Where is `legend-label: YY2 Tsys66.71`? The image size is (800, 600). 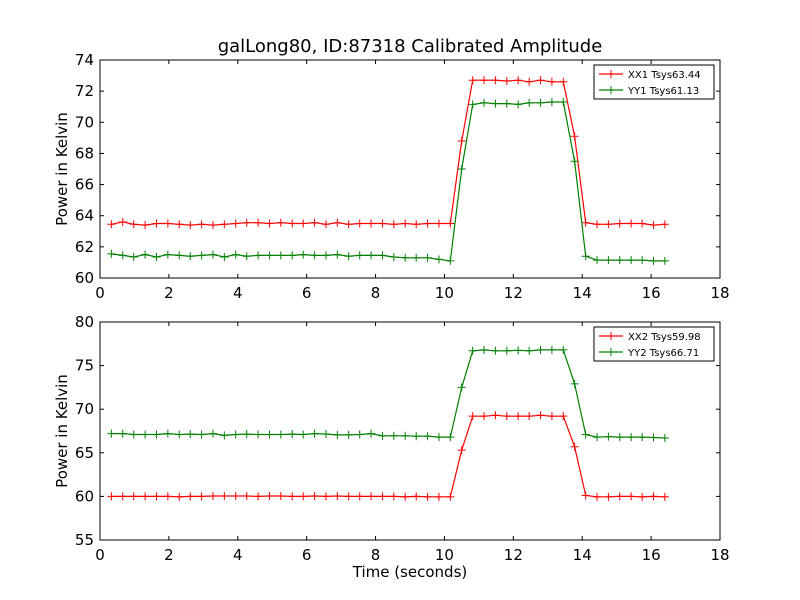 legend-label: YY2 Tsys66.71 is located at coordinates (663, 353).